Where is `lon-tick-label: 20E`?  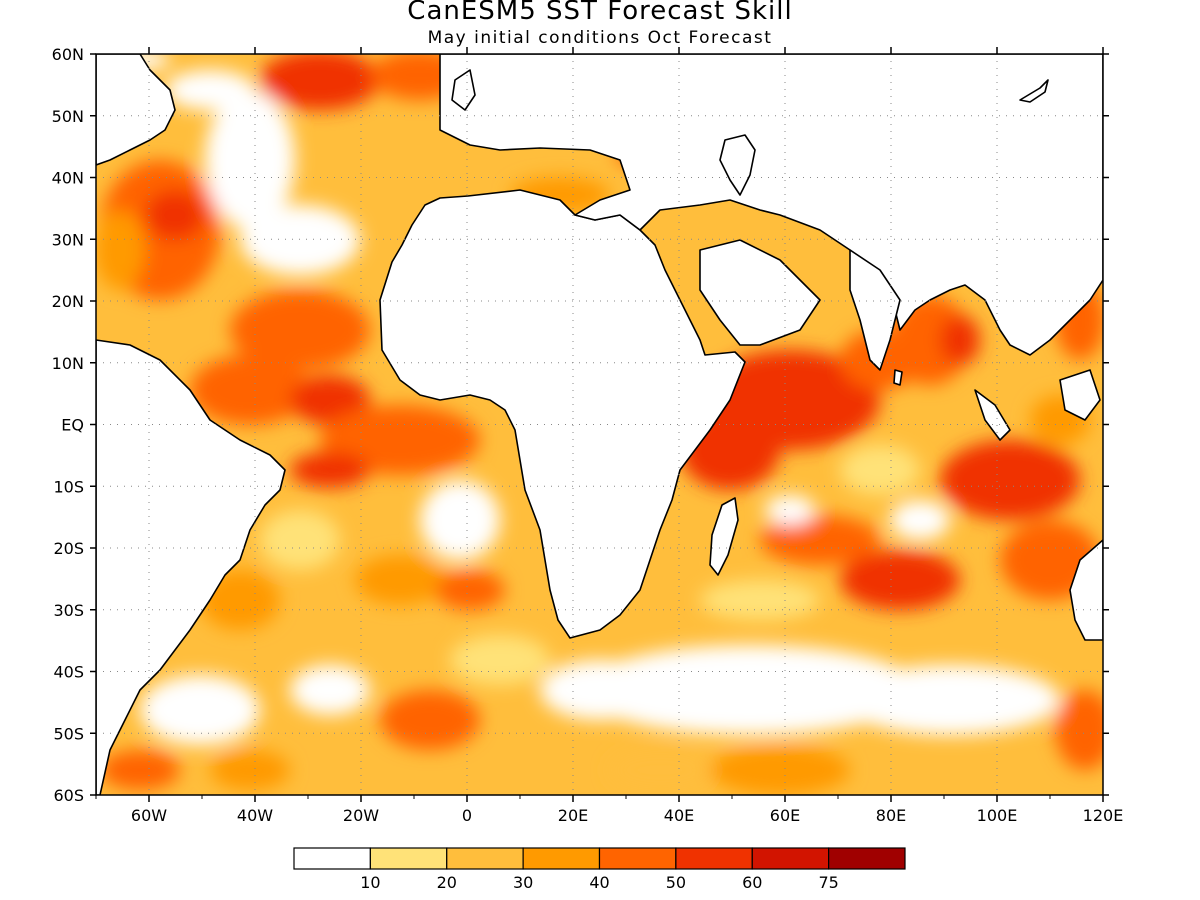
lon-tick-label: 20E is located at coordinates (573, 815).